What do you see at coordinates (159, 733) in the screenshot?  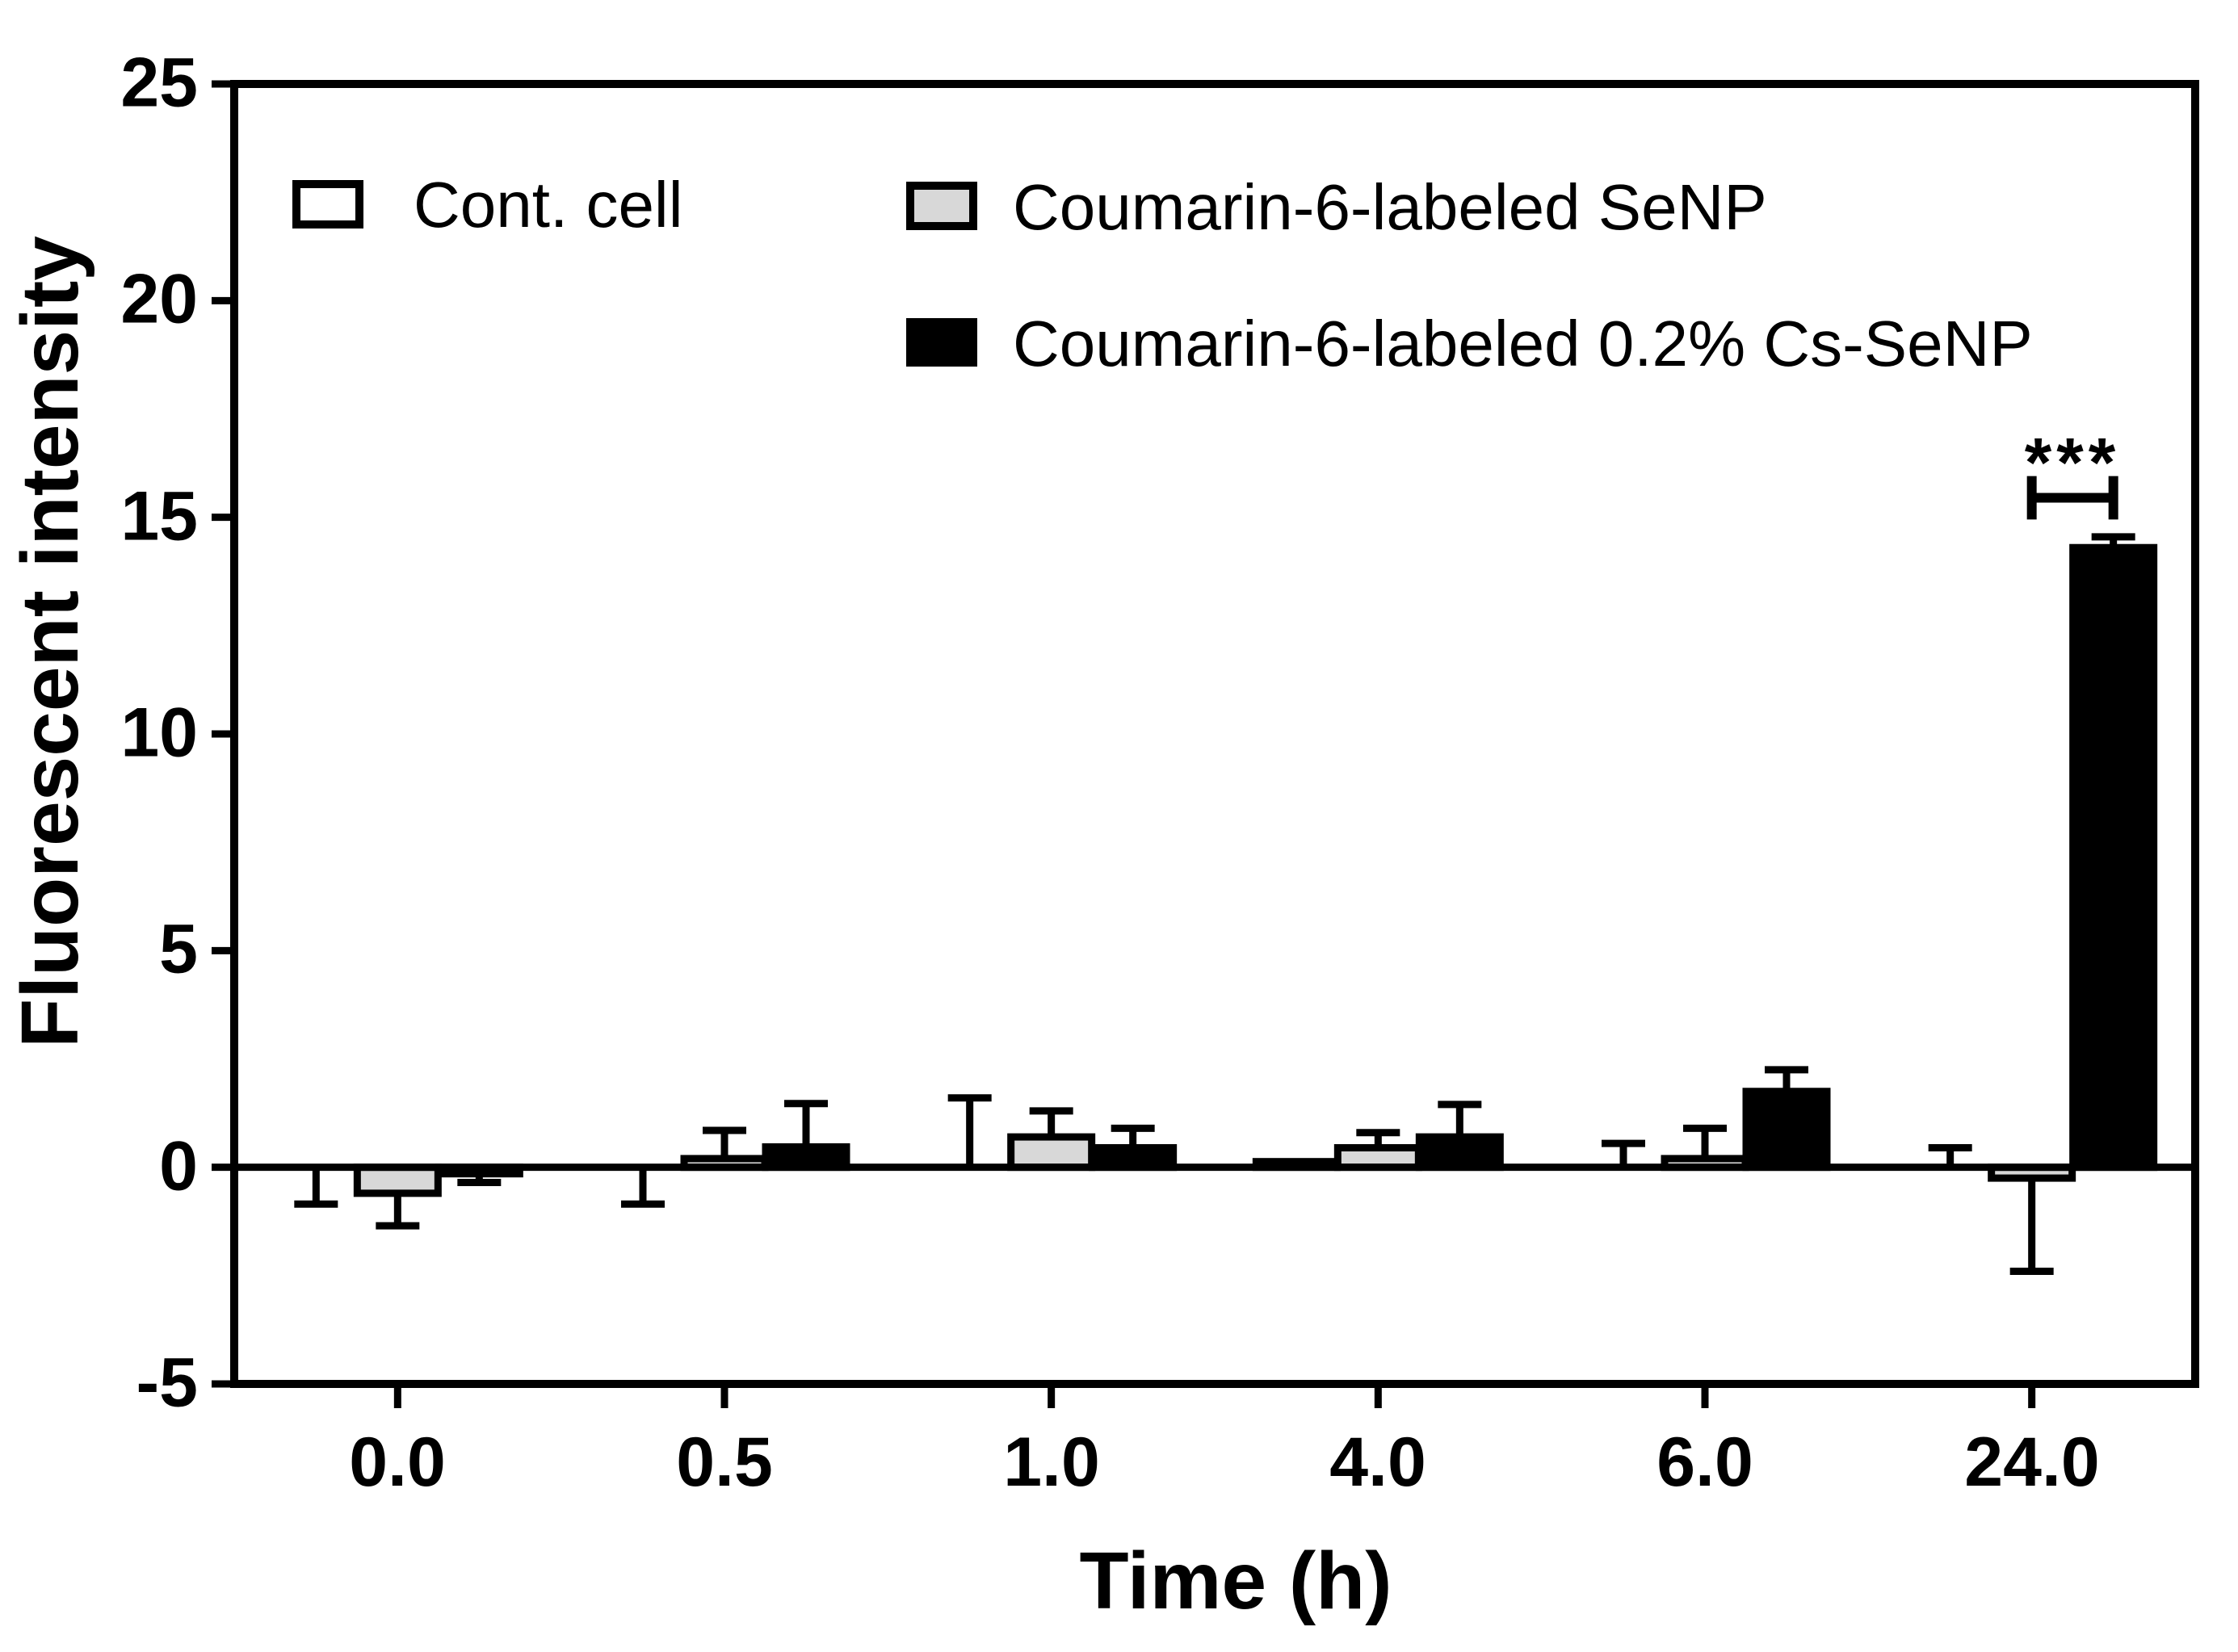 I see `y-tick-label: 10` at bounding box center [159, 733].